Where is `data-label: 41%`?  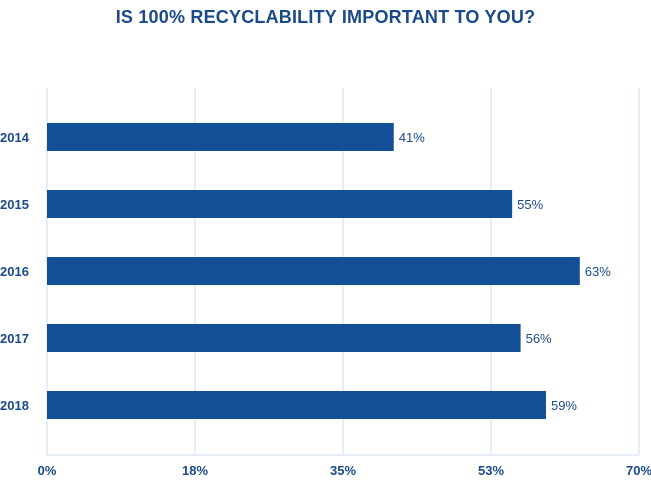
data-label: 41% is located at coordinates (412, 137).